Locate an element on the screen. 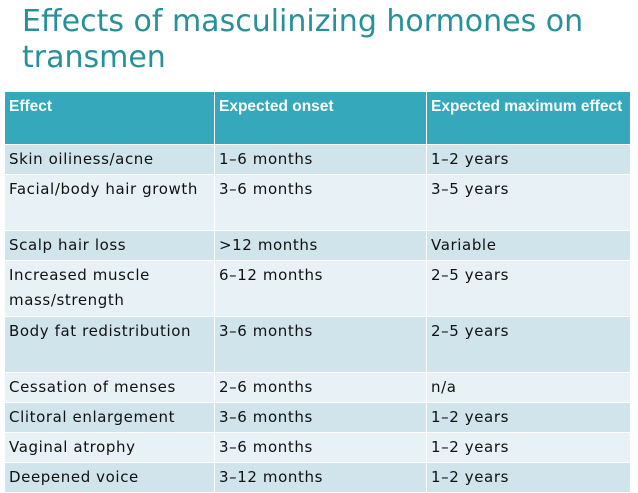 The image size is (638, 493). table-row: Skin oiliness/acne 1–6 months 1–2 years is located at coordinates (317, 159).